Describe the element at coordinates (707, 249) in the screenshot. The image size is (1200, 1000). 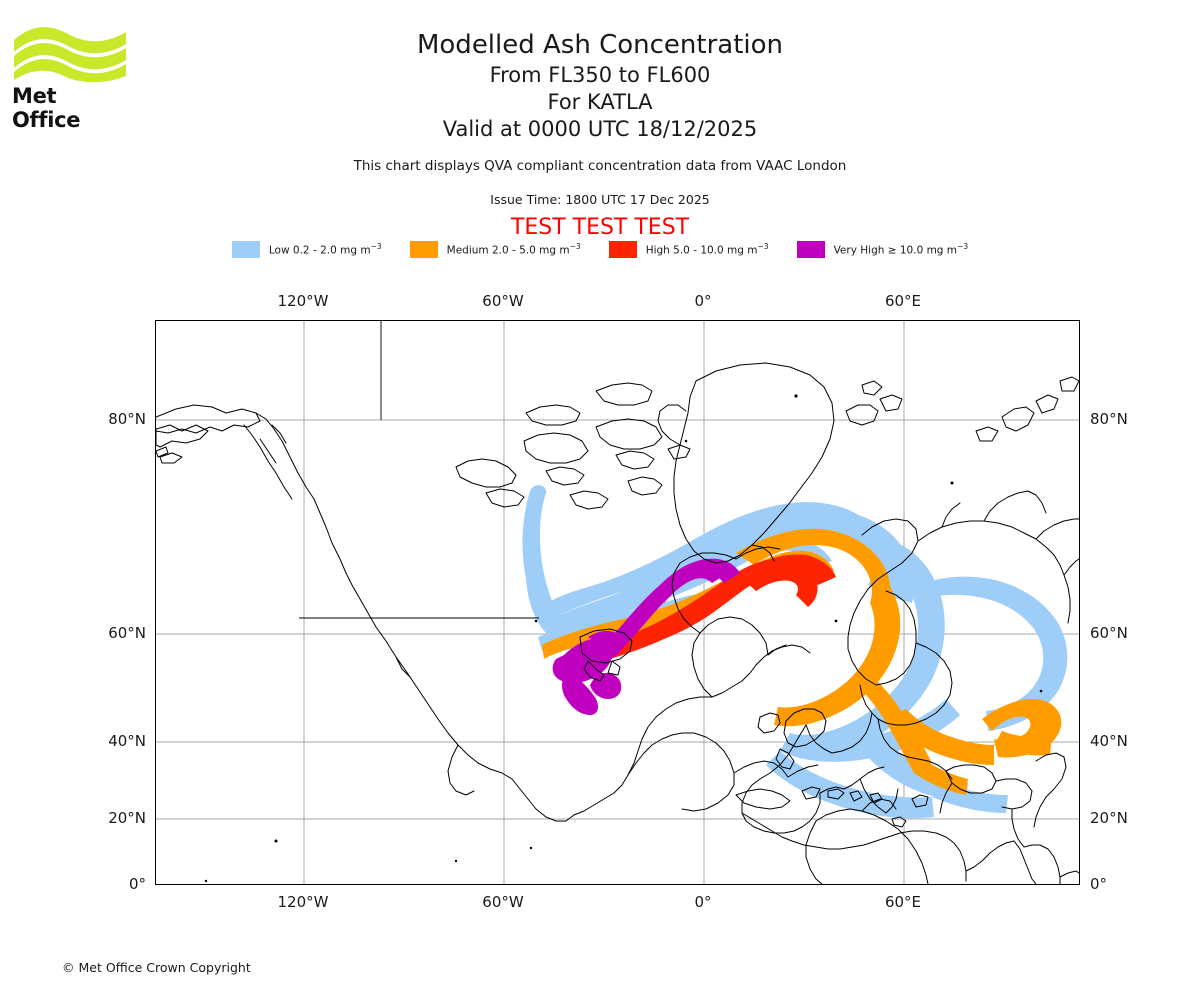
I see `legend-label-high: High 5.0 - 10.0 mg m−3` at that location.